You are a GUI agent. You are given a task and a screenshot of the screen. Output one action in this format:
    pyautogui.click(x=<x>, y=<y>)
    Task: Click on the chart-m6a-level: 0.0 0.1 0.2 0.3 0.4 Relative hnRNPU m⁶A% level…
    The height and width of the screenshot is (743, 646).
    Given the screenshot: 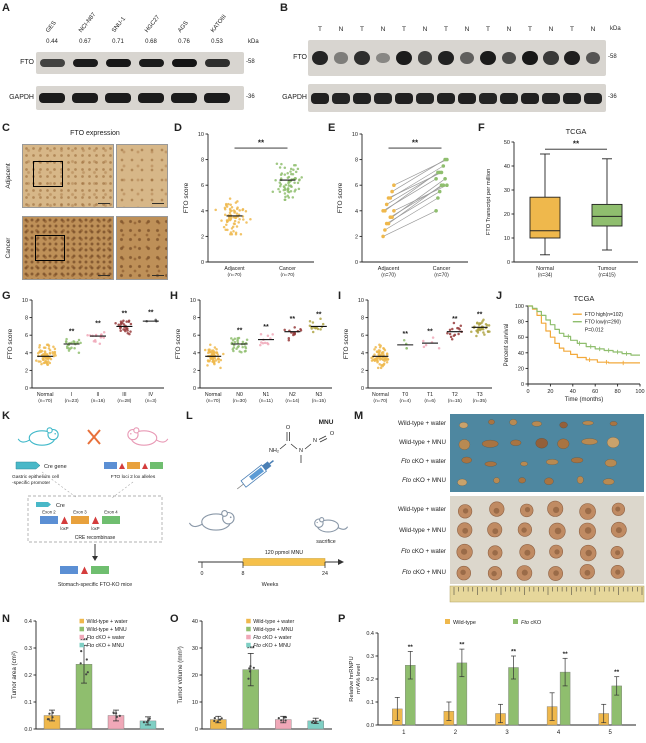 What is the action you would take?
    pyautogui.click(x=492, y=677)
    